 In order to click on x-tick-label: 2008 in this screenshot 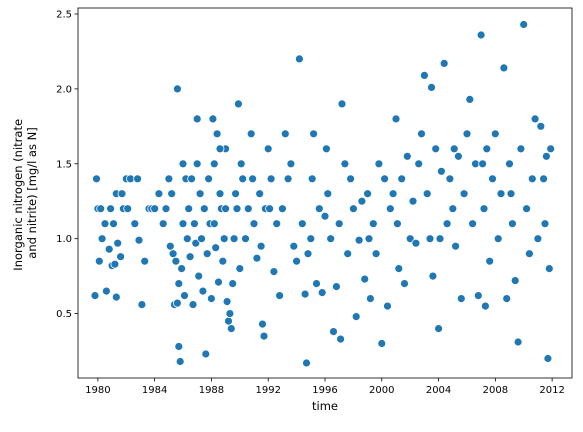, I will do `click(495, 390)`.